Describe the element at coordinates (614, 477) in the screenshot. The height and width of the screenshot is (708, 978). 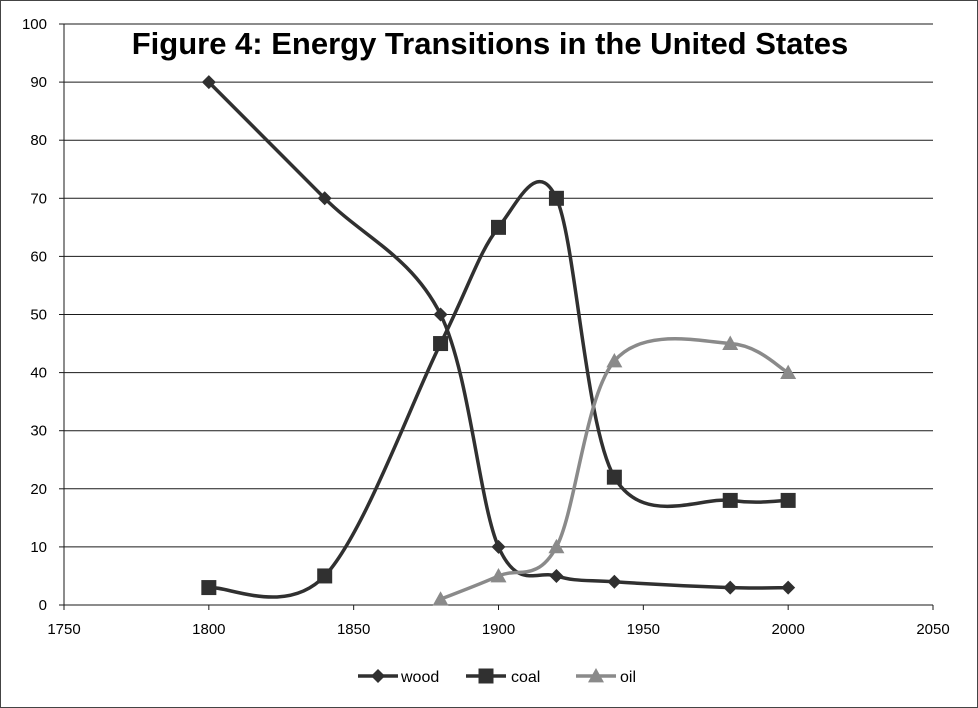
I see `coal-point-1940` at that location.